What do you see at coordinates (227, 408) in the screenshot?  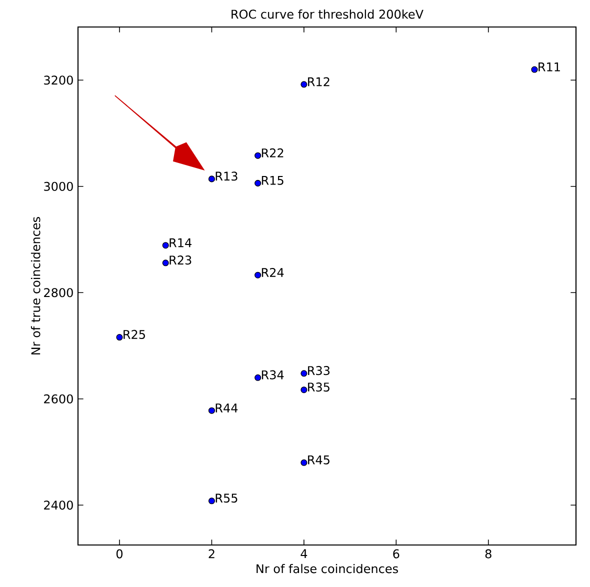 I see `annotation: R44` at bounding box center [227, 408].